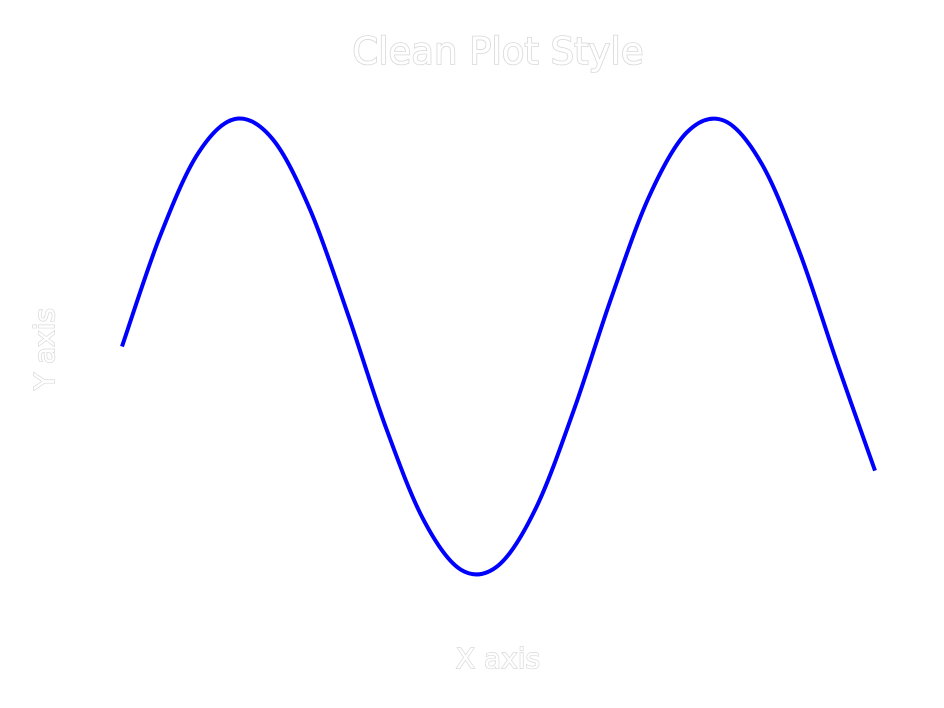 This screenshot has height=708, width=944. I want to click on chart-title: Clean Plot Style, so click(497, 51).